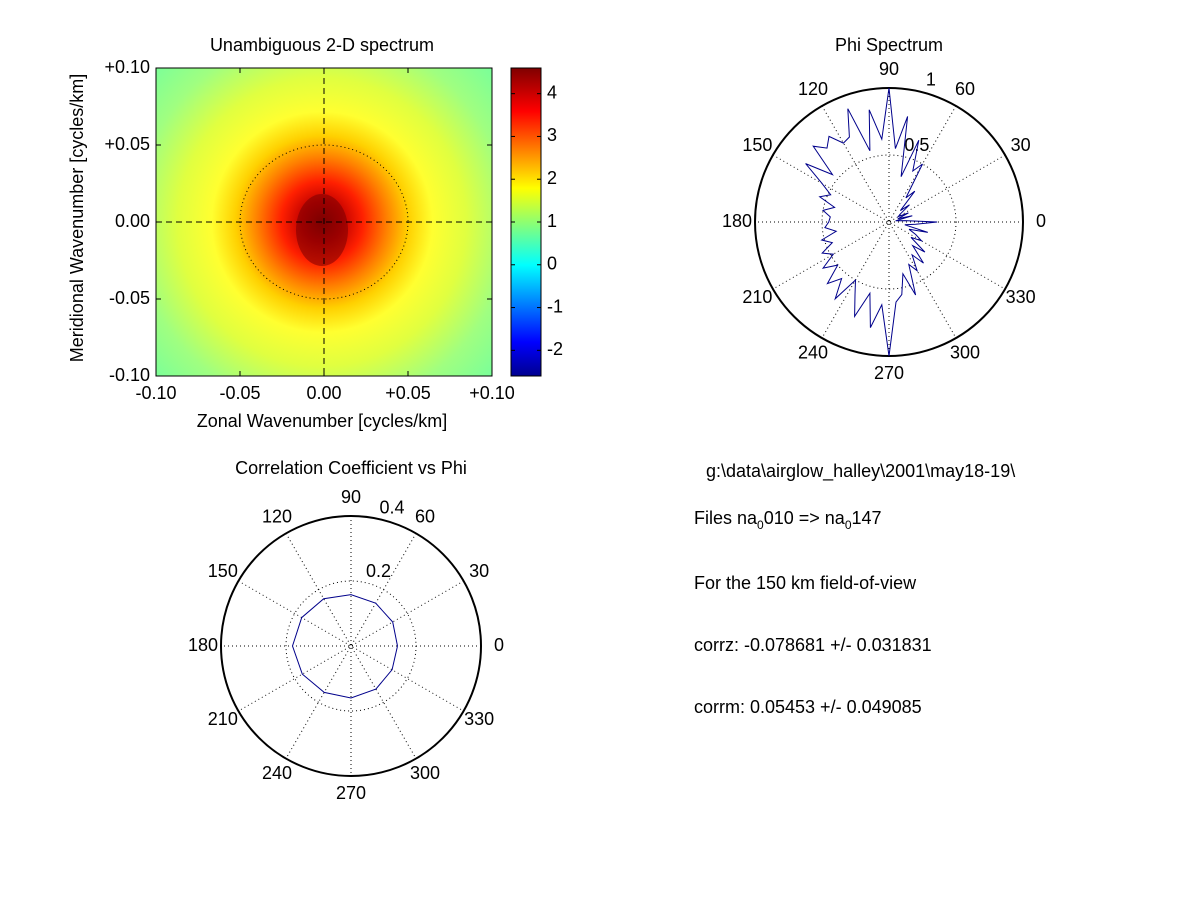 The width and height of the screenshot is (1200, 900). Describe the element at coordinates (552, 264) in the screenshot. I see `colorbar-tick-label: 0` at that location.